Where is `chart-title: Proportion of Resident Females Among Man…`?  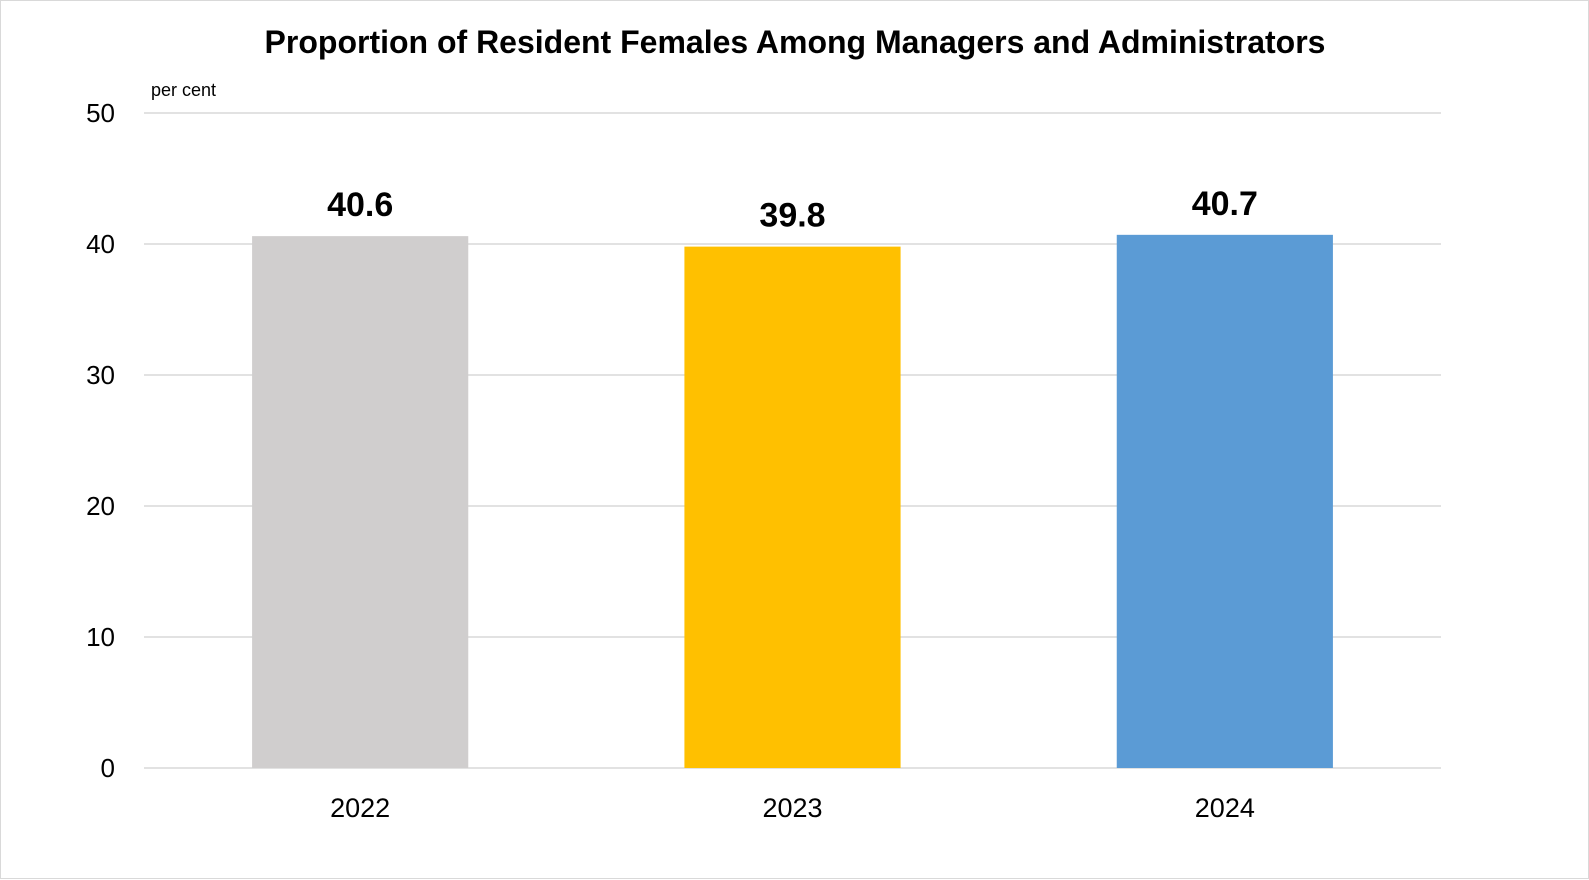 chart-title: Proportion of Resident Females Among Man… is located at coordinates (795, 42).